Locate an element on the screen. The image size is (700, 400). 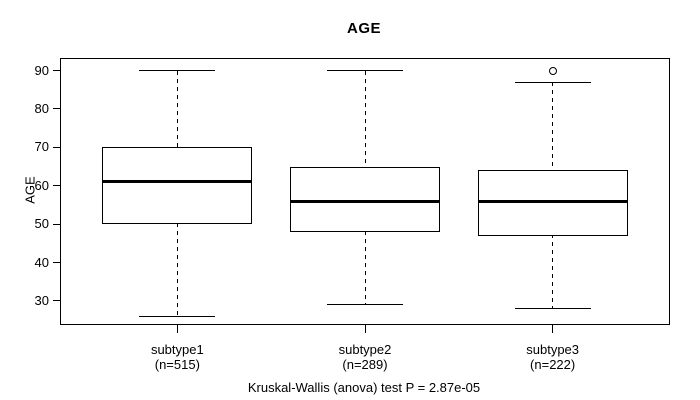
x-axis-group-label: subtype1 (n=515) is located at coordinates (177, 357).